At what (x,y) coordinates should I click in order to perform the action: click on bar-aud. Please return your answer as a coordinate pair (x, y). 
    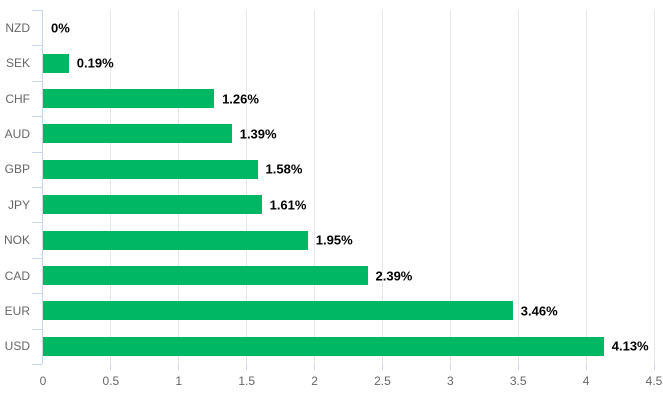
    Looking at the image, I should click on (137, 134).